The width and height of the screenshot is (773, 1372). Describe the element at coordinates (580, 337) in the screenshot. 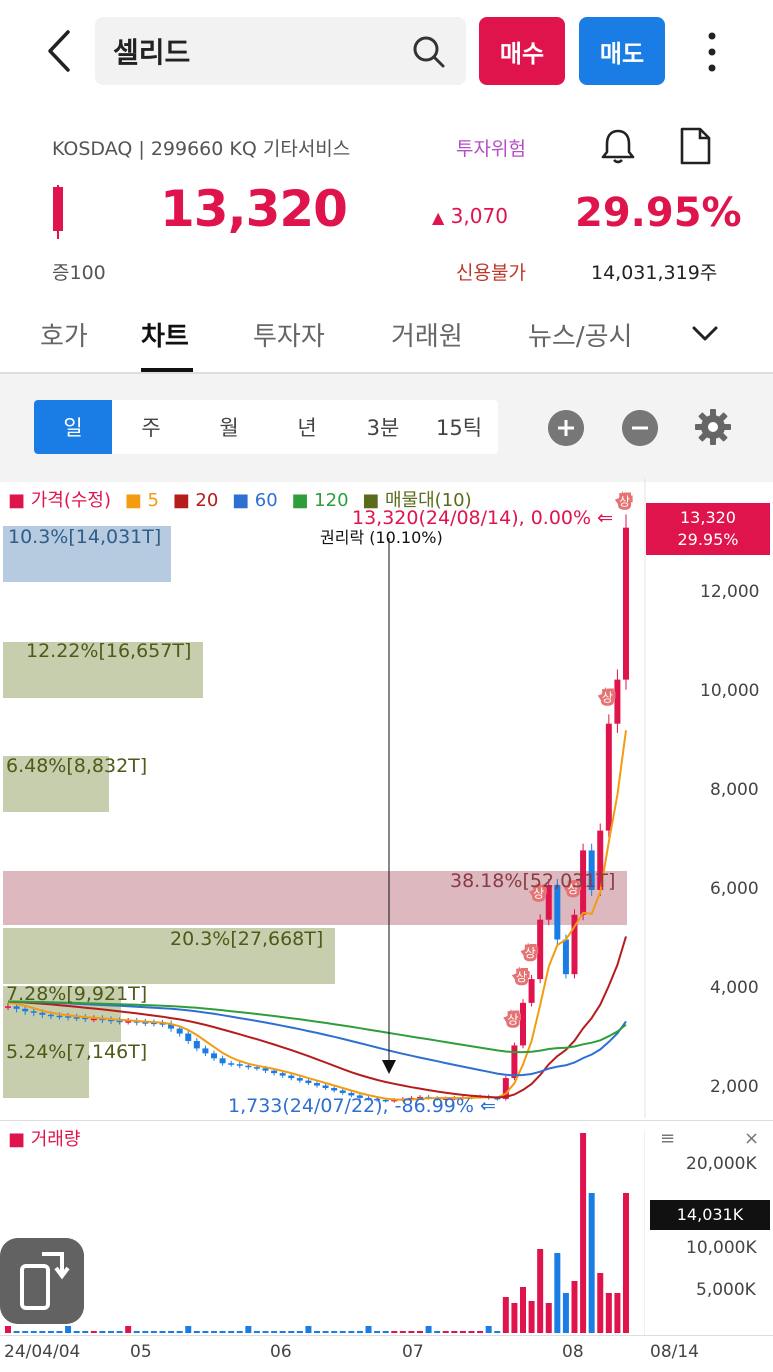

I see `tab-news: 뉴스/공시` at that location.